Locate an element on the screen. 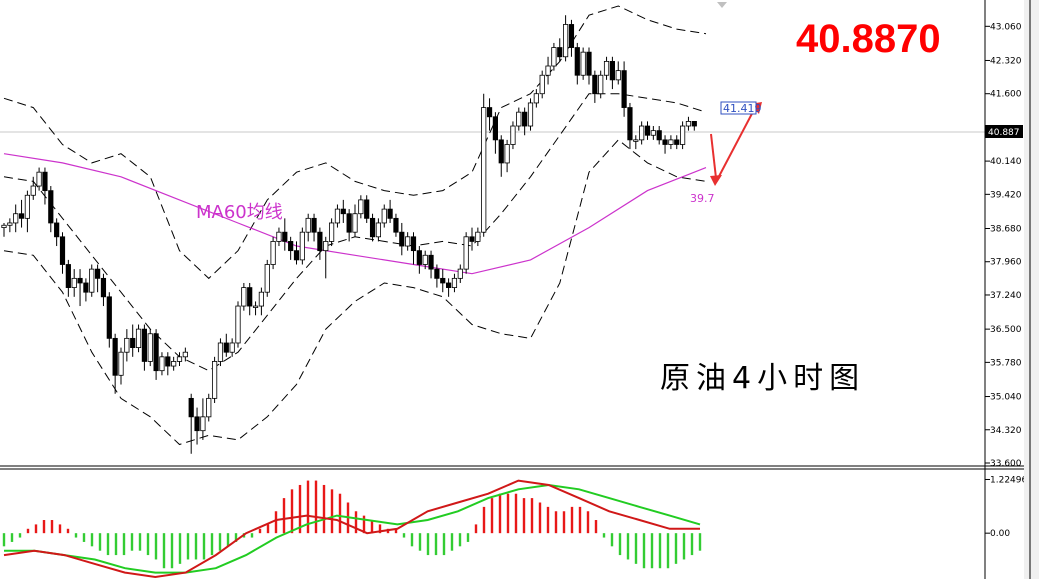  arrow-up-line is located at coordinates (736, 144).